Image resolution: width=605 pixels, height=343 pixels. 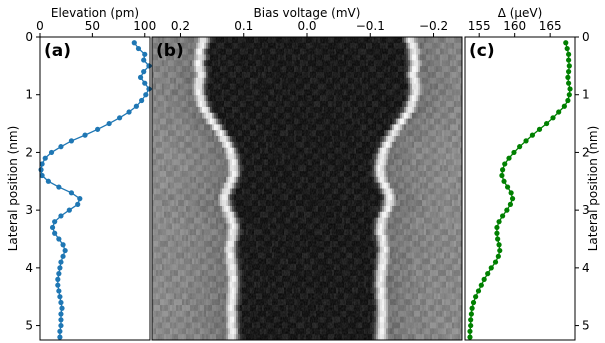 What do you see at coordinates (29, 268) in the screenshot?
I see `panel-a-ytick-label: 4` at bounding box center [29, 268].